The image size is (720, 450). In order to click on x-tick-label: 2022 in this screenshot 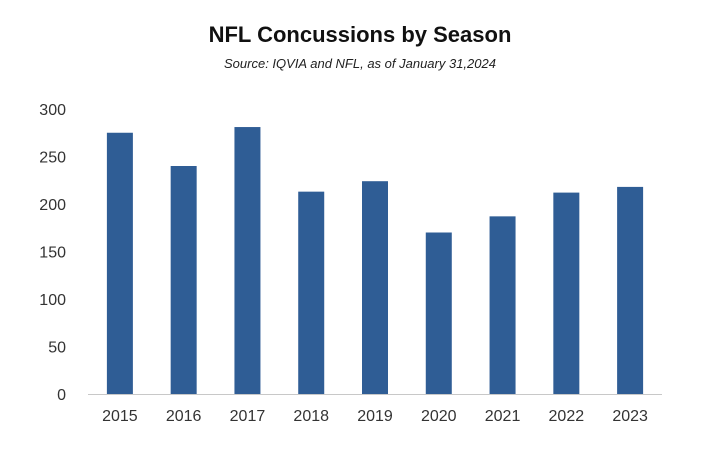, I will do `click(567, 416)`.